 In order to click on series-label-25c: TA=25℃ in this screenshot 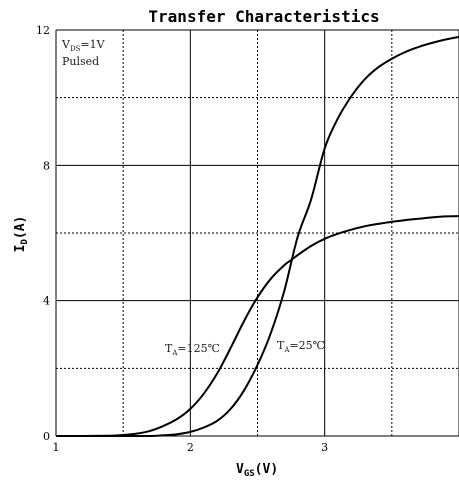, I will do `click(301, 346)`.